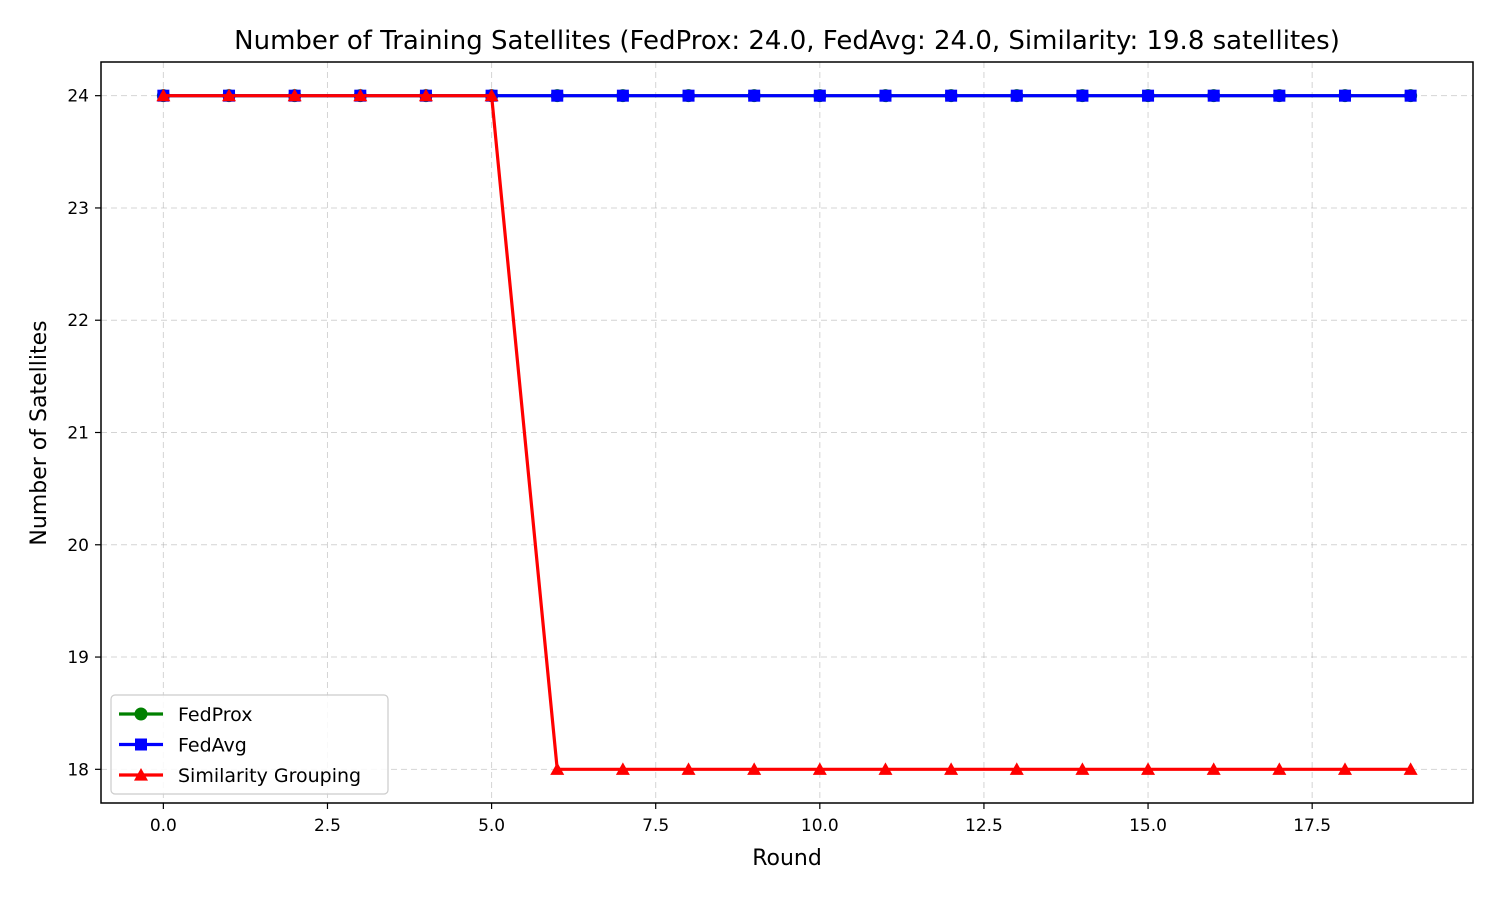 This screenshot has width=1500, height=900. I want to click on y-tick-label: 23, so click(78, 209).